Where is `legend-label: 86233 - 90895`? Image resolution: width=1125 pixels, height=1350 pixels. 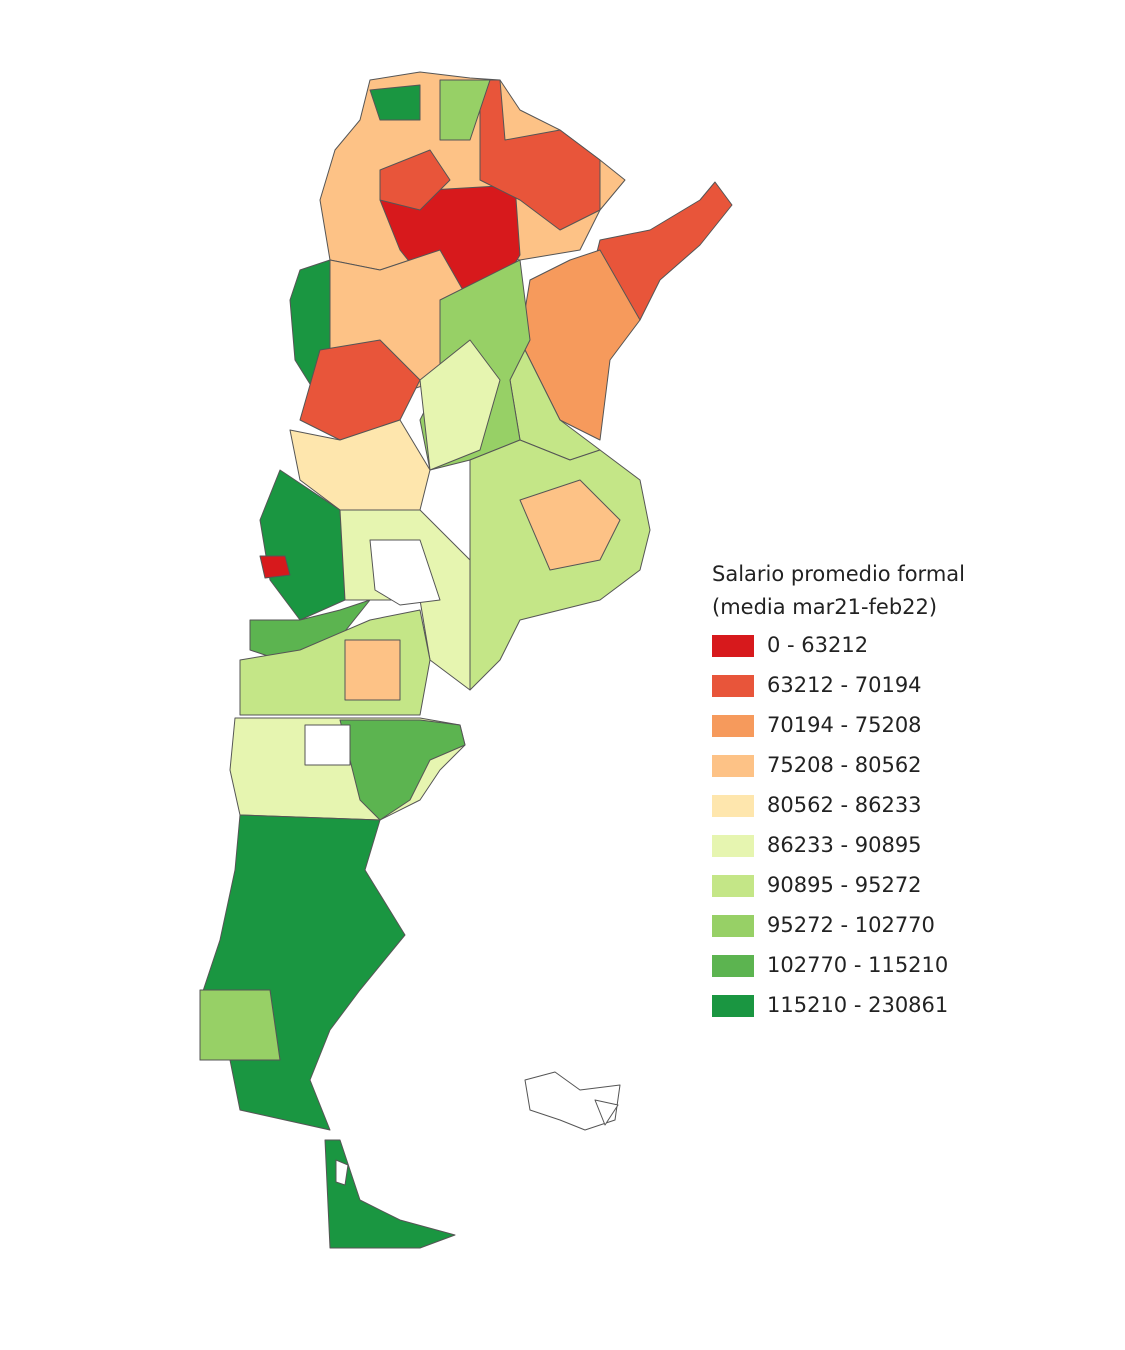 legend-label: 86233 - 90895 is located at coordinates (844, 845).